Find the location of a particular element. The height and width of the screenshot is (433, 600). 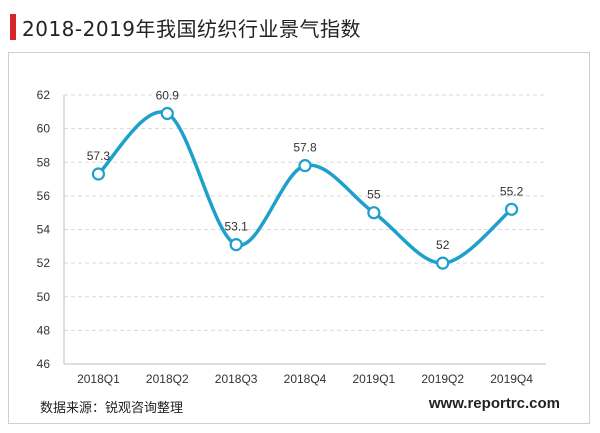

x-tick-label: 2018Q2 is located at coordinates (167, 379).